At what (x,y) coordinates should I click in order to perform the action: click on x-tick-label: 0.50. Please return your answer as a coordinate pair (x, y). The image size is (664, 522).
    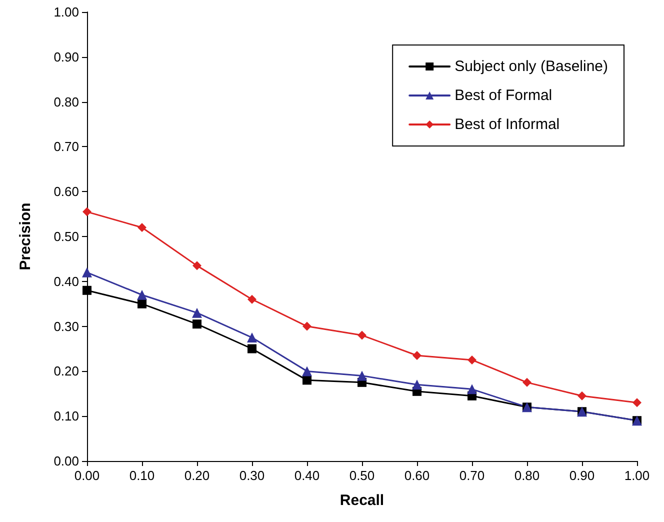
    Looking at the image, I should click on (362, 475).